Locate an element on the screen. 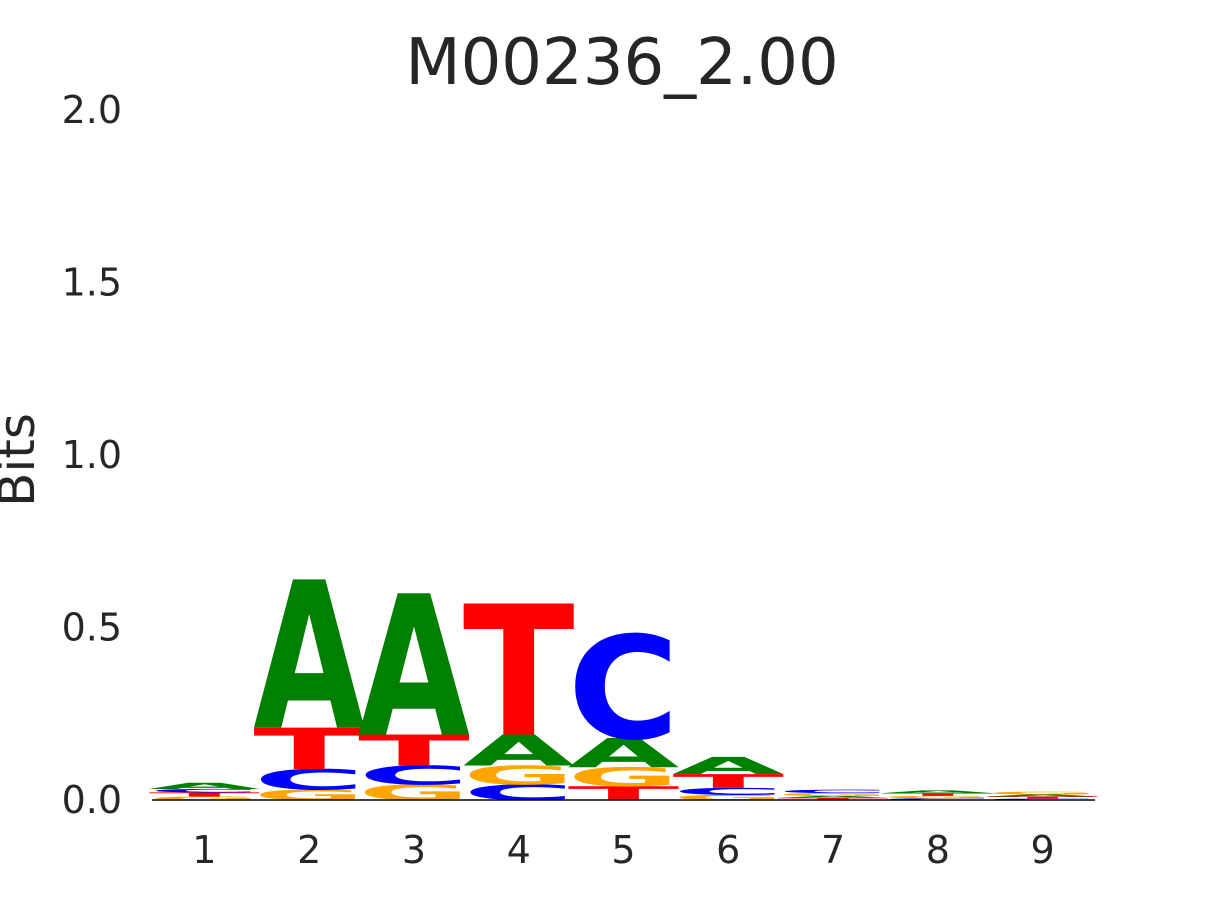 Image resolution: width=1215 pixels, height=900 pixels. x-tick-label: 6 is located at coordinates (728, 850).